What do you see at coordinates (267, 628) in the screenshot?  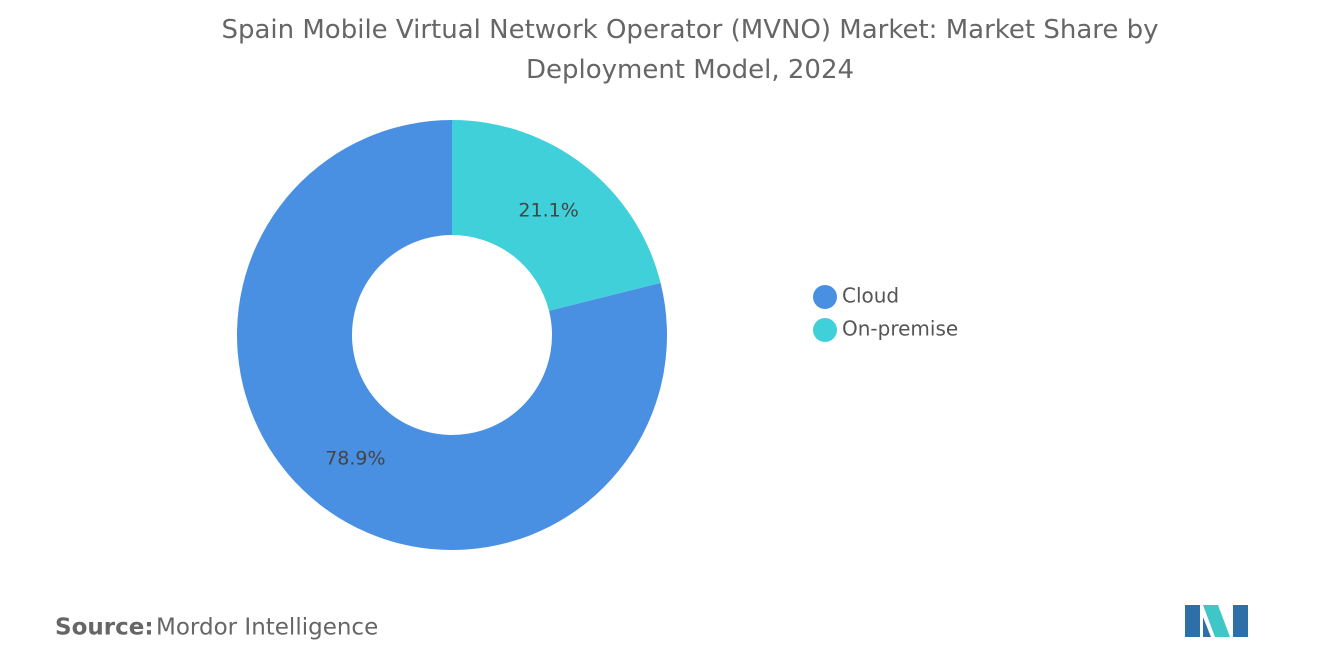 I see `source-text: Mordor Intelligence` at bounding box center [267, 628].